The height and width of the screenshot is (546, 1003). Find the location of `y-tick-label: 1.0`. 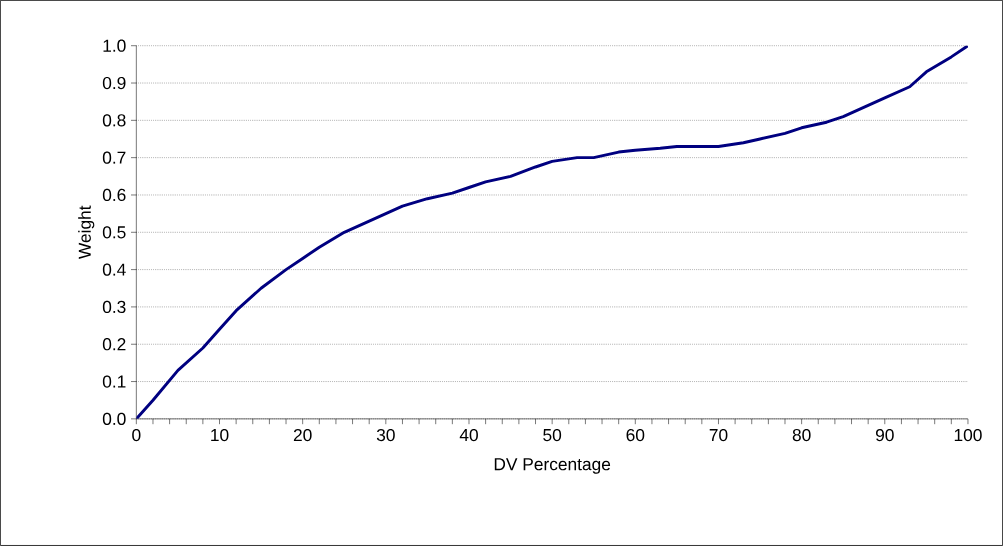

y-tick-label: 1.0 is located at coordinates (114, 45).